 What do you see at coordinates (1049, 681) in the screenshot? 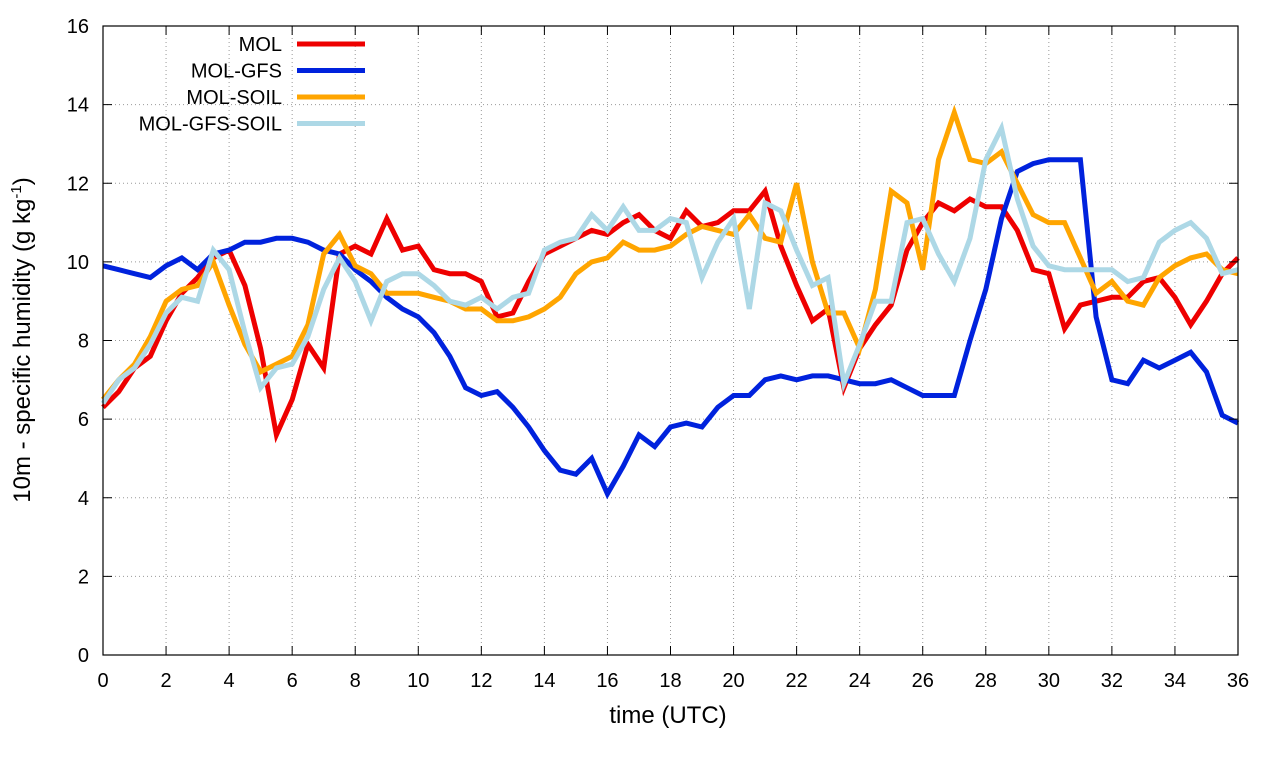
I see `x-tick-label: 30` at bounding box center [1049, 681].